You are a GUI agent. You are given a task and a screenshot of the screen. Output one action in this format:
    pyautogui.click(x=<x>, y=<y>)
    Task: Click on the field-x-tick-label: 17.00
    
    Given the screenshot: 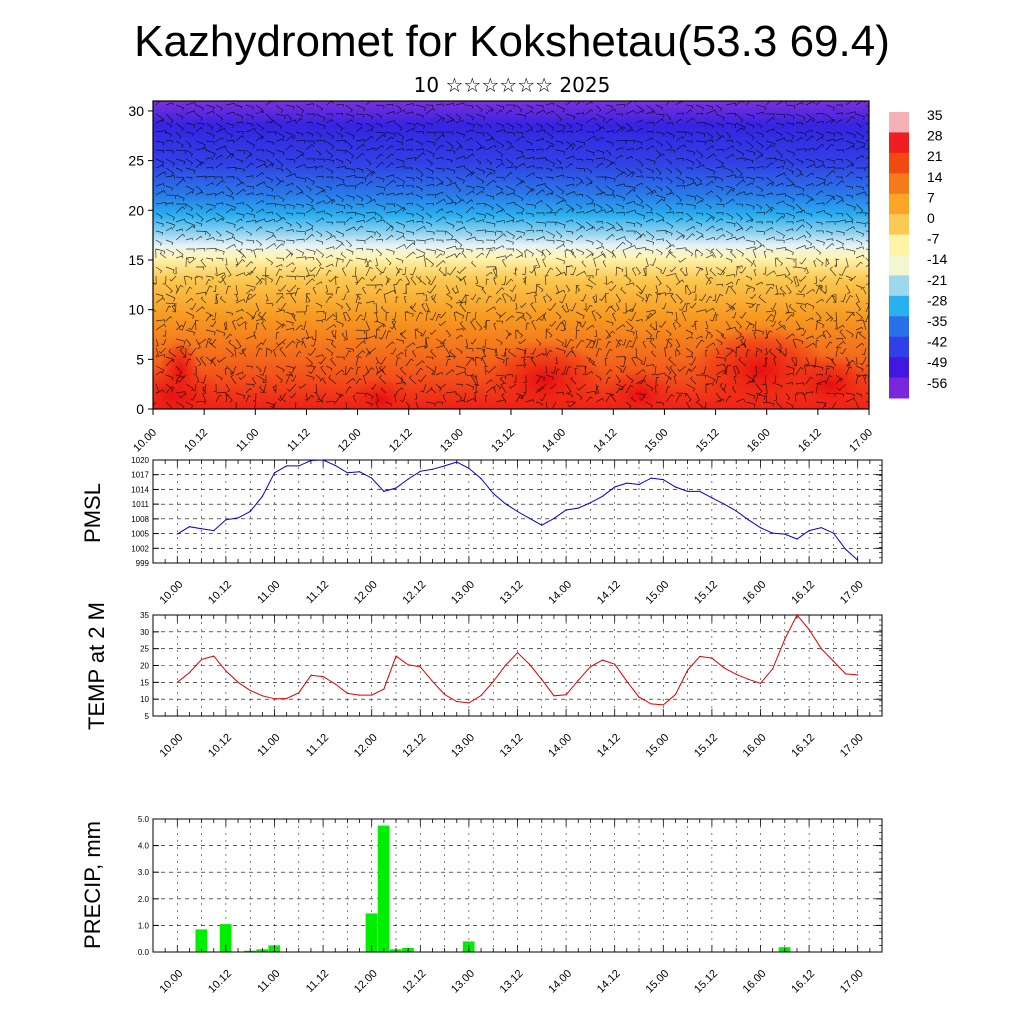 What is the action you would take?
    pyautogui.click(x=861, y=441)
    